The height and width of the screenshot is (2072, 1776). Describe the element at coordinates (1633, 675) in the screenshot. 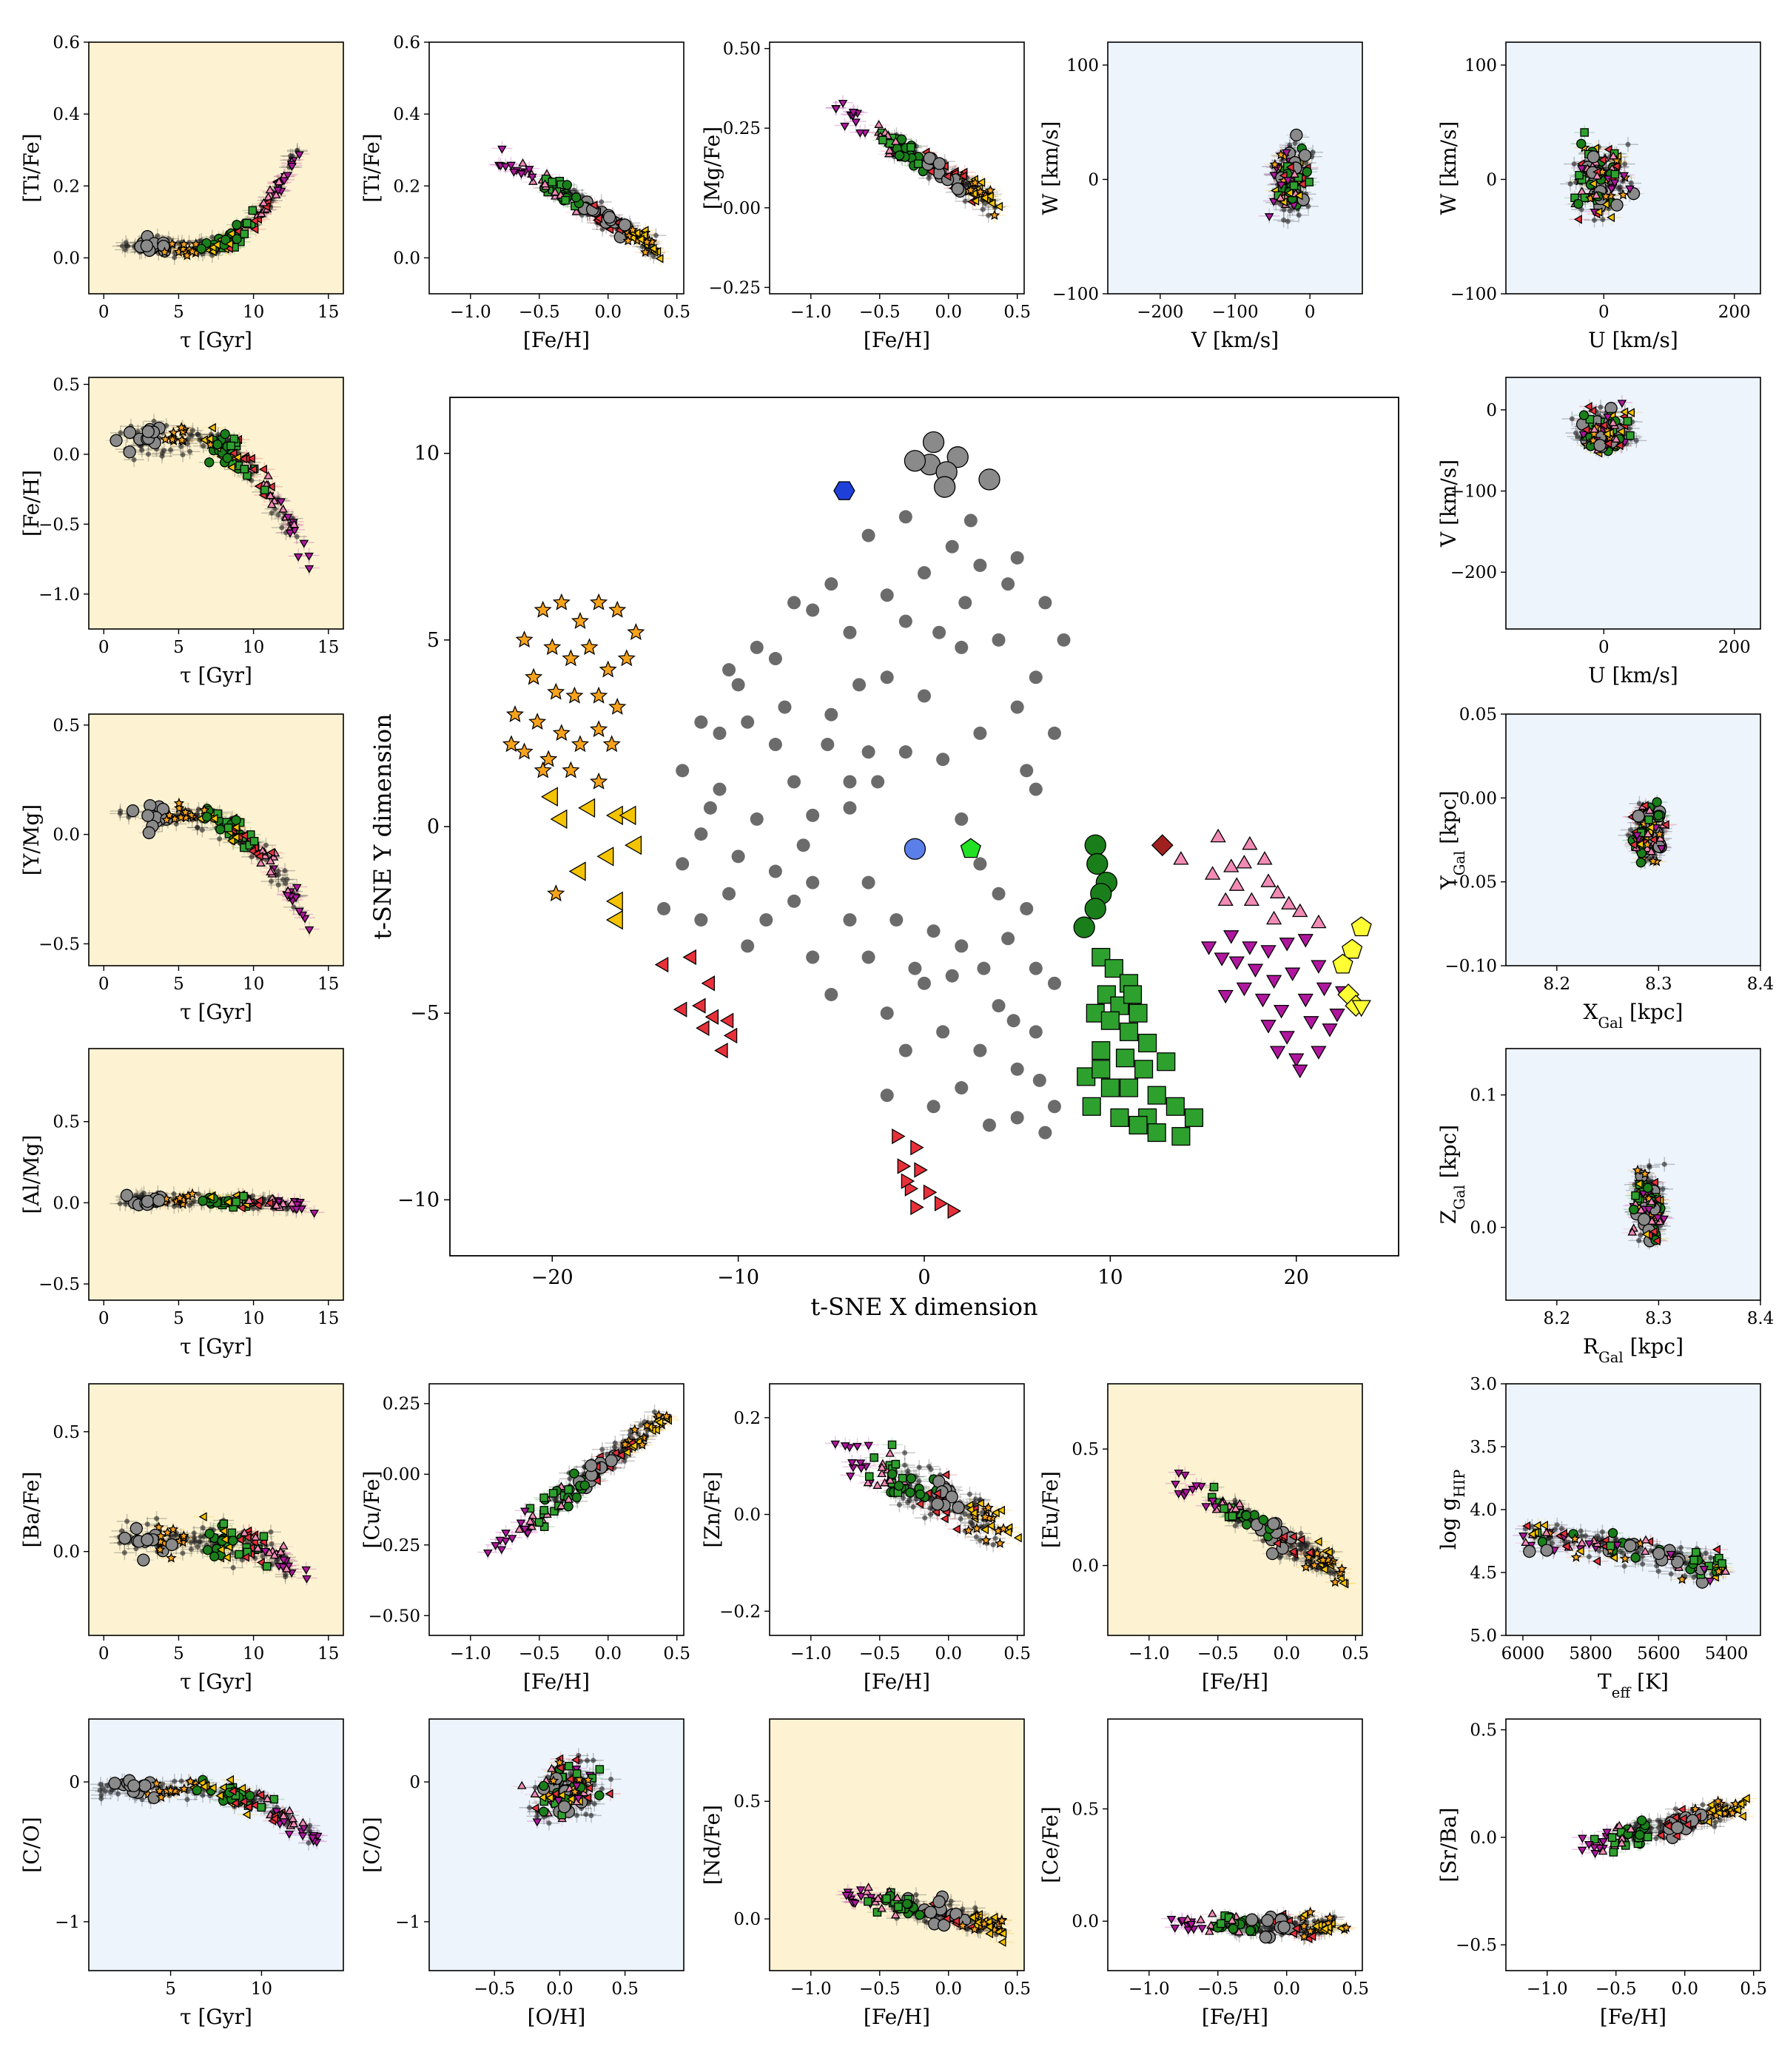

I see `x-axis-label: U [km/s]` at that location.